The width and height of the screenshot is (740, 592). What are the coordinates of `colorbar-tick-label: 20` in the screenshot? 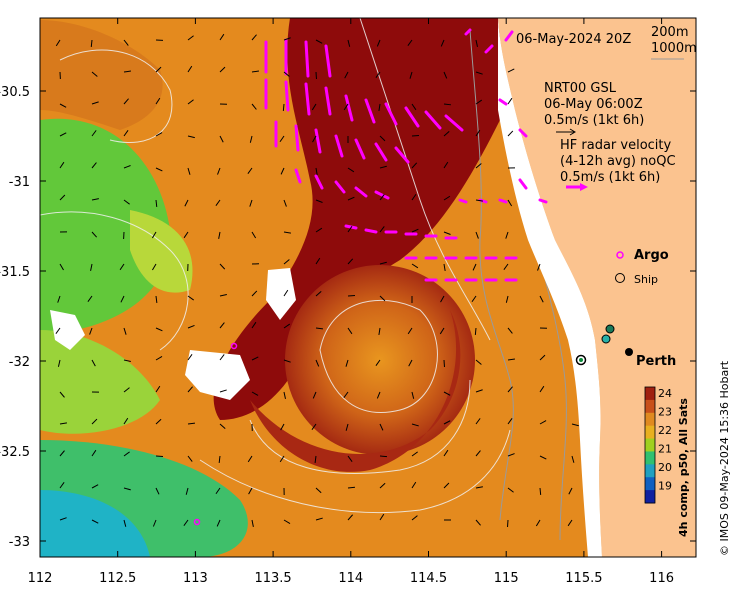 It's located at (665, 467).